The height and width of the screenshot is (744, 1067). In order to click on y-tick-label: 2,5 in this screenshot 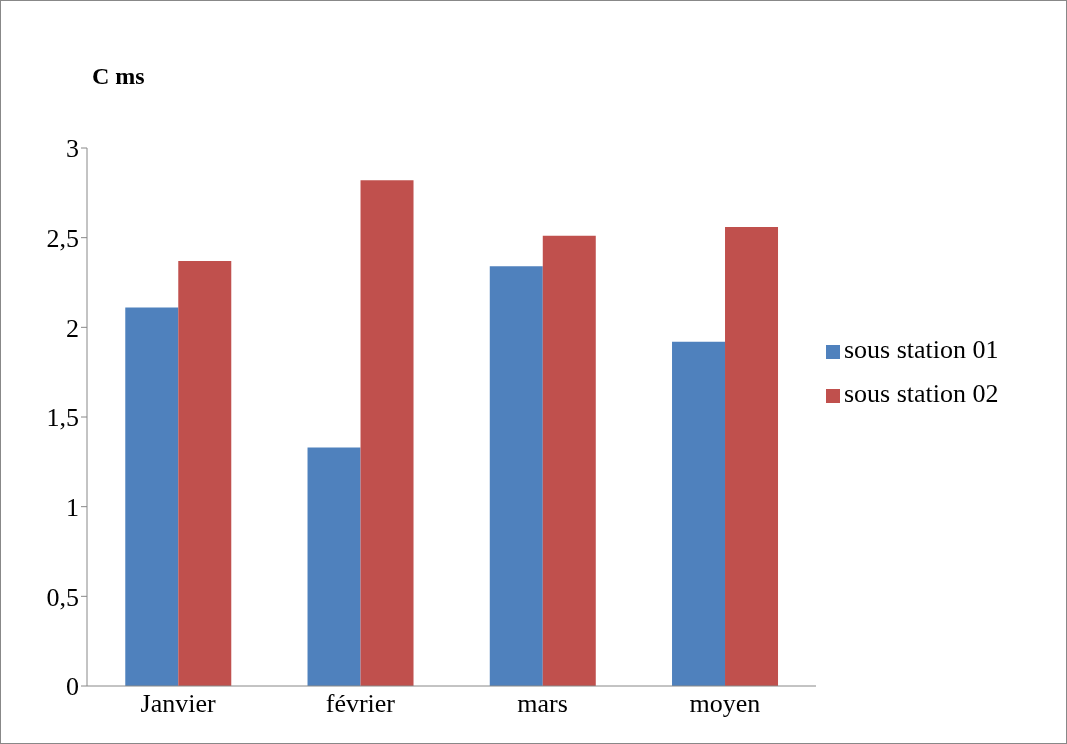, I will do `click(62, 238)`.